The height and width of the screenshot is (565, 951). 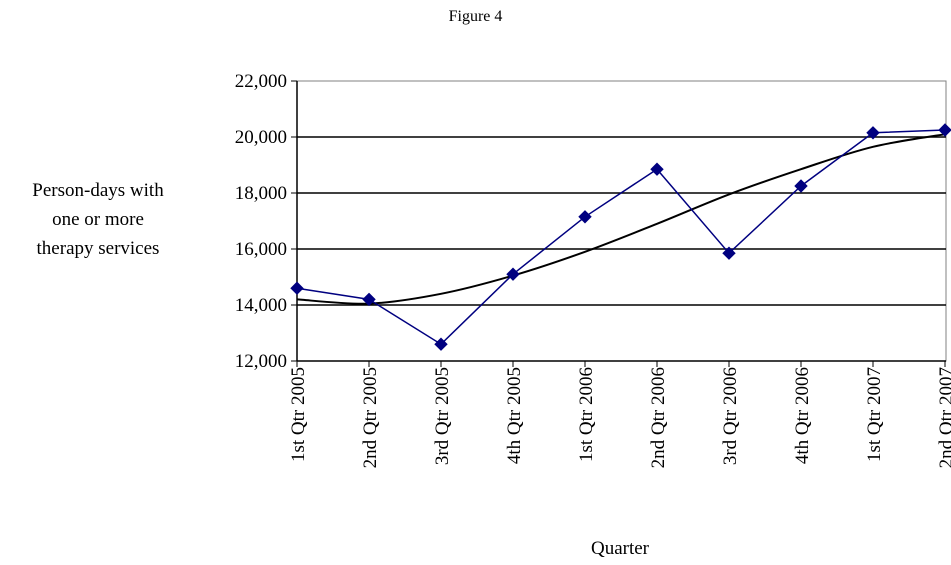 I want to click on x-tick-label: 1st Qtr 2005, so click(x=298, y=414).